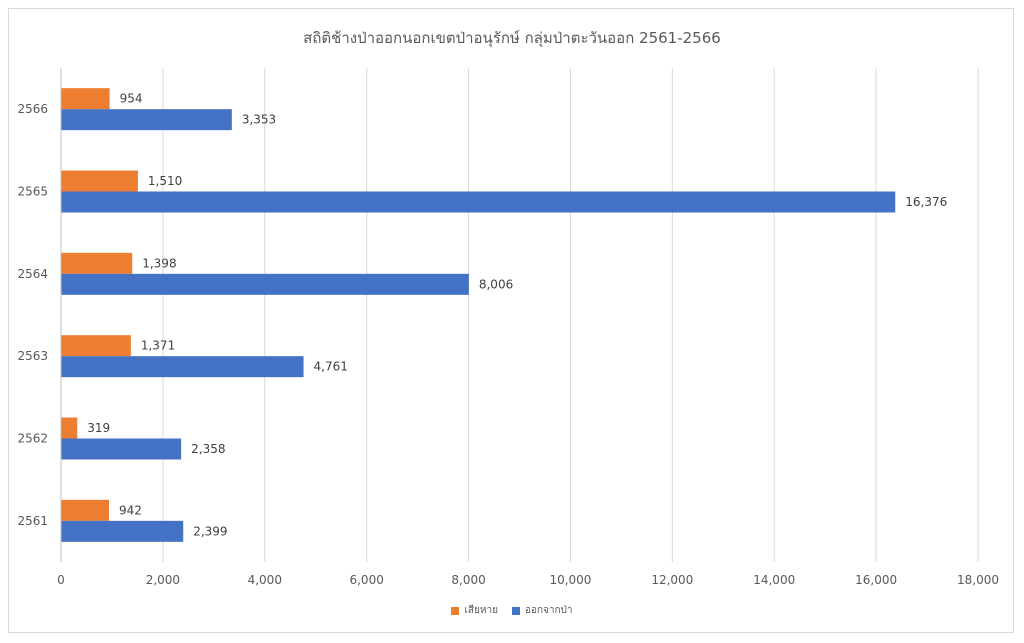 The image size is (1024, 643). Describe the element at coordinates (570, 580) in the screenshot. I see `x-tick-label: 10,000` at that location.